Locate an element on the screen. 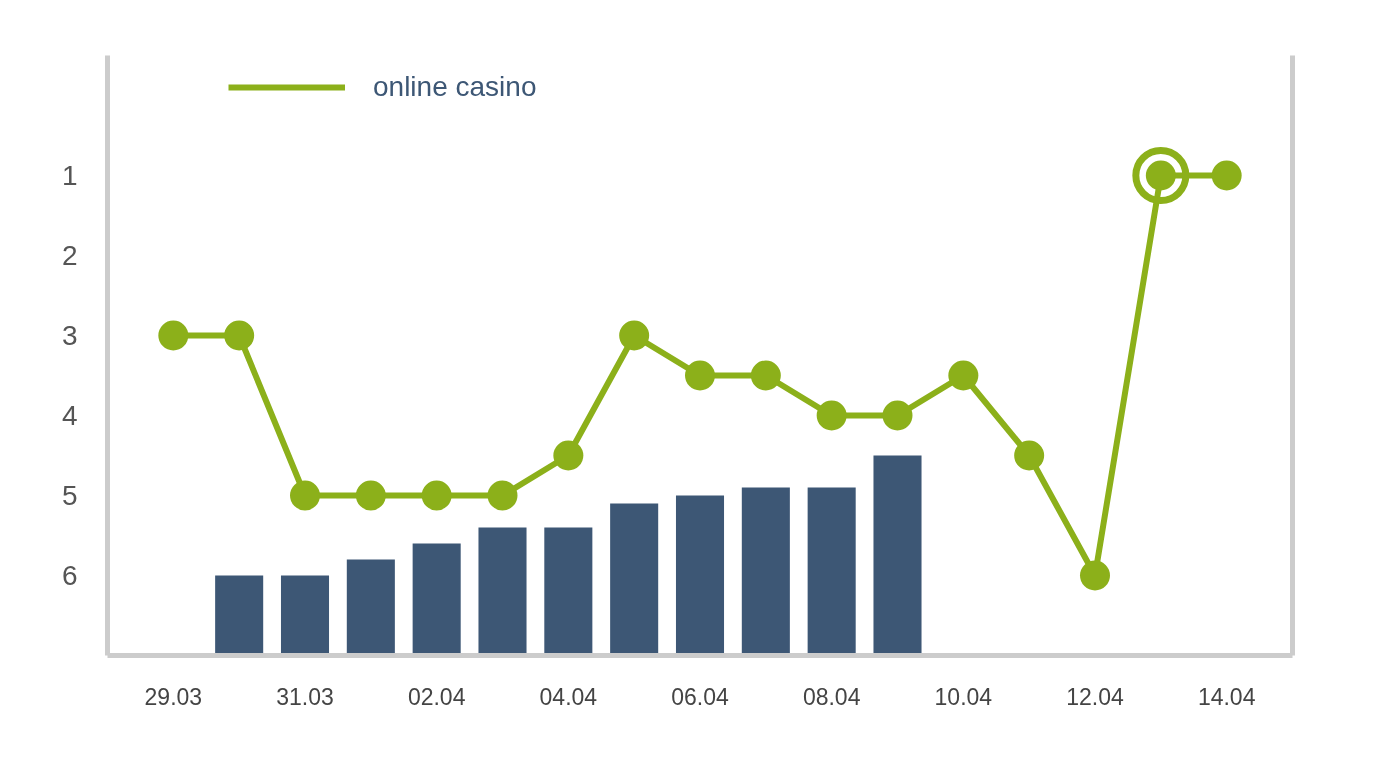  x-tick-label: 12.04 is located at coordinates (1095, 696).